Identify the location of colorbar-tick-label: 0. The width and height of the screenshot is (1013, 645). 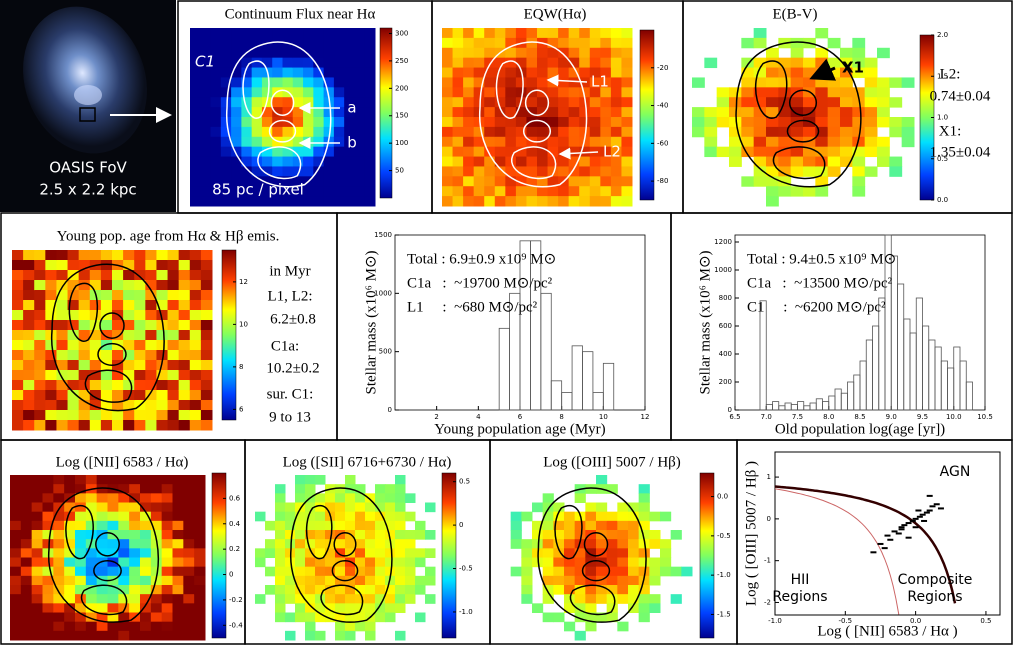
(231, 575).